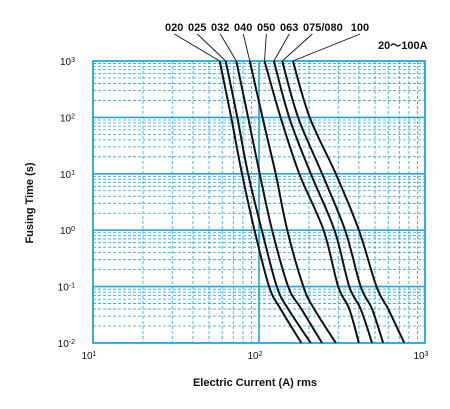  Describe the element at coordinates (254, 357) in the screenshot. I see `x-tick-label: 10²` at that location.